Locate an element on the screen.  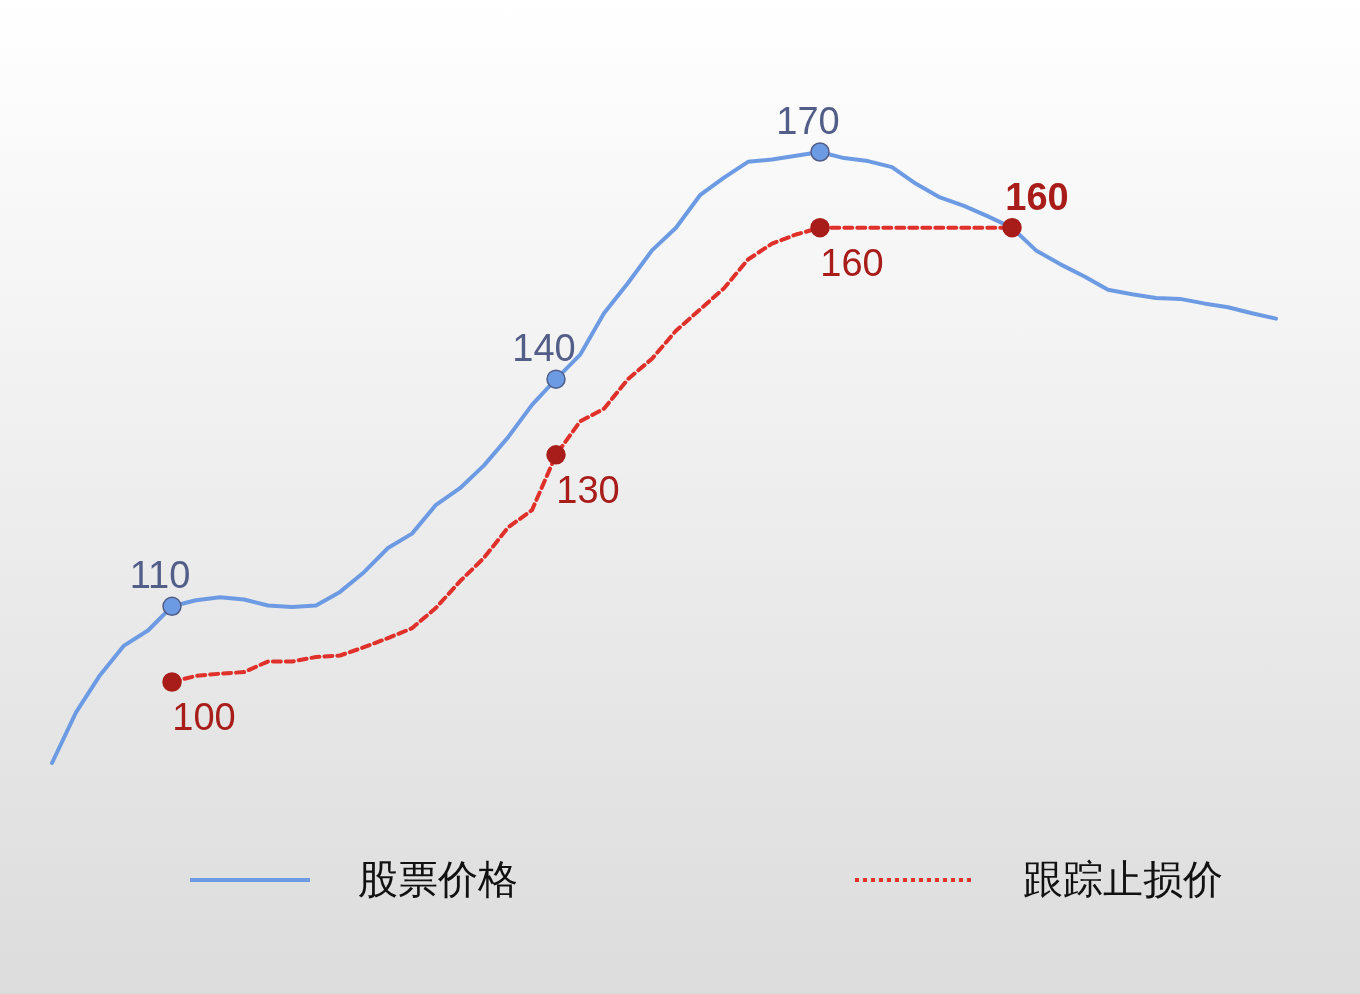
data-label: 170 is located at coordinates (808, 121).